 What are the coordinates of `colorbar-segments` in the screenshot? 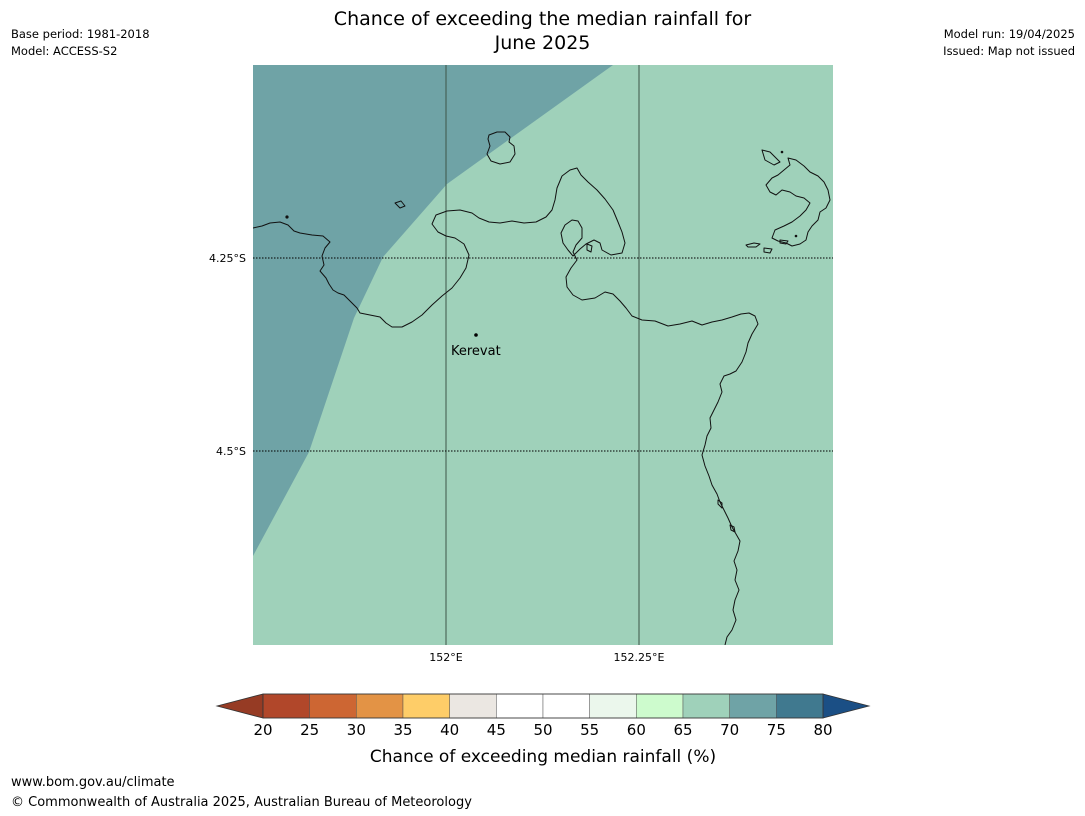 It's located at (543, 706).